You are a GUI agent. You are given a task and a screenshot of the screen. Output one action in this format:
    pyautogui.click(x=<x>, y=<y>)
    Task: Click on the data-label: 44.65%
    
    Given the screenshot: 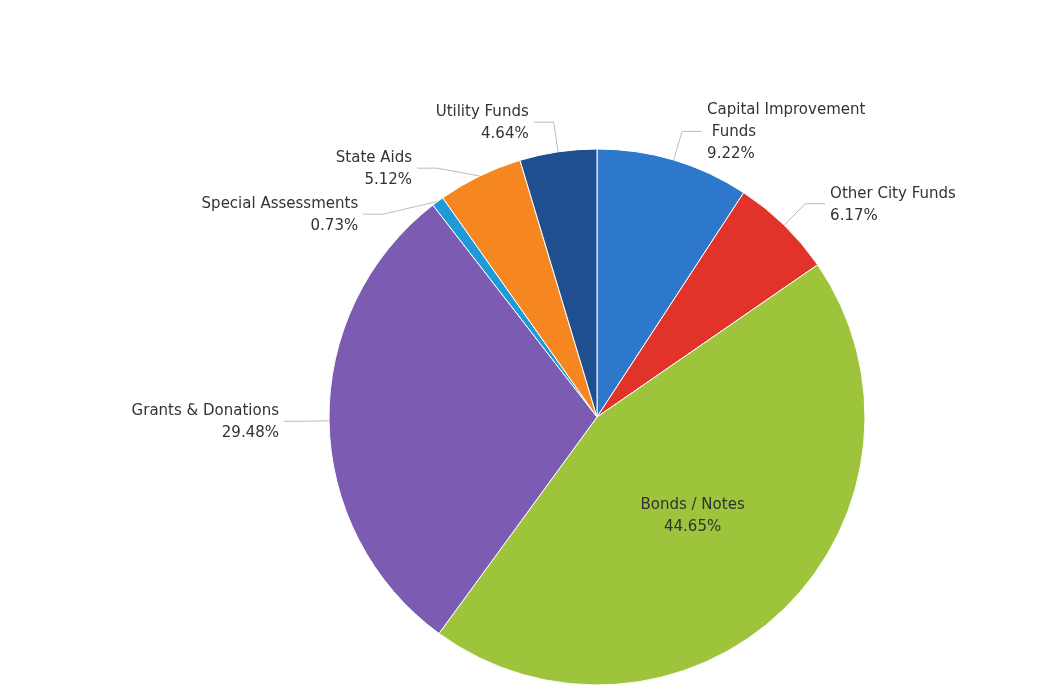 What is the action you would take?
    pyautogui.click(x=692, y=526)
    